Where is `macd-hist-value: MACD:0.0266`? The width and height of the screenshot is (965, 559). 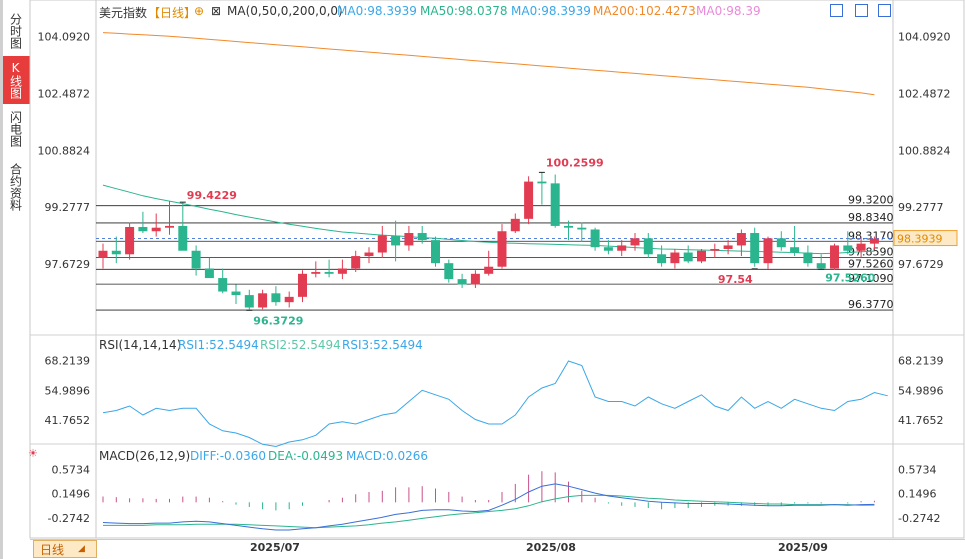
macd-hist-value: MACD:0.0266 is located at coordinates (387, 456).